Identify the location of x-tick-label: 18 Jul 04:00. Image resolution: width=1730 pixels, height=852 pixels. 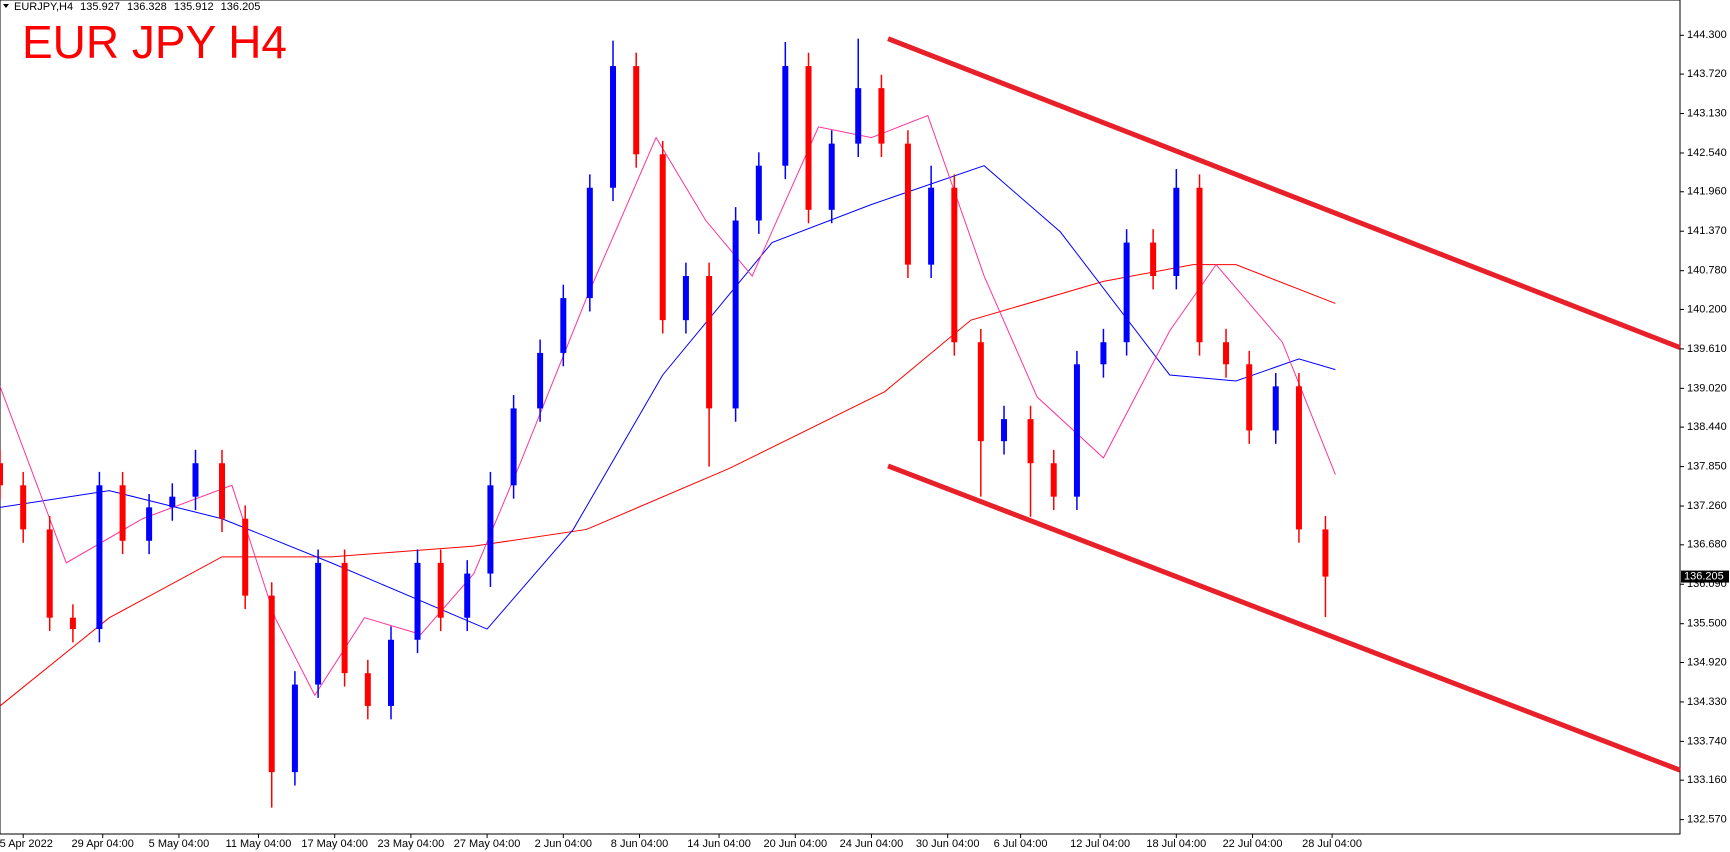
(1176, 844).